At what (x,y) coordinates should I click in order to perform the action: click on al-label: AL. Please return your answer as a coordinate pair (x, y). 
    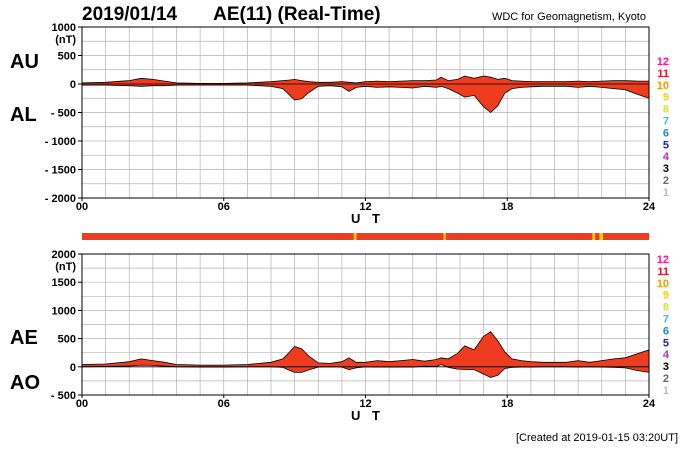
    Looking at the image, I should click on (23, 115).